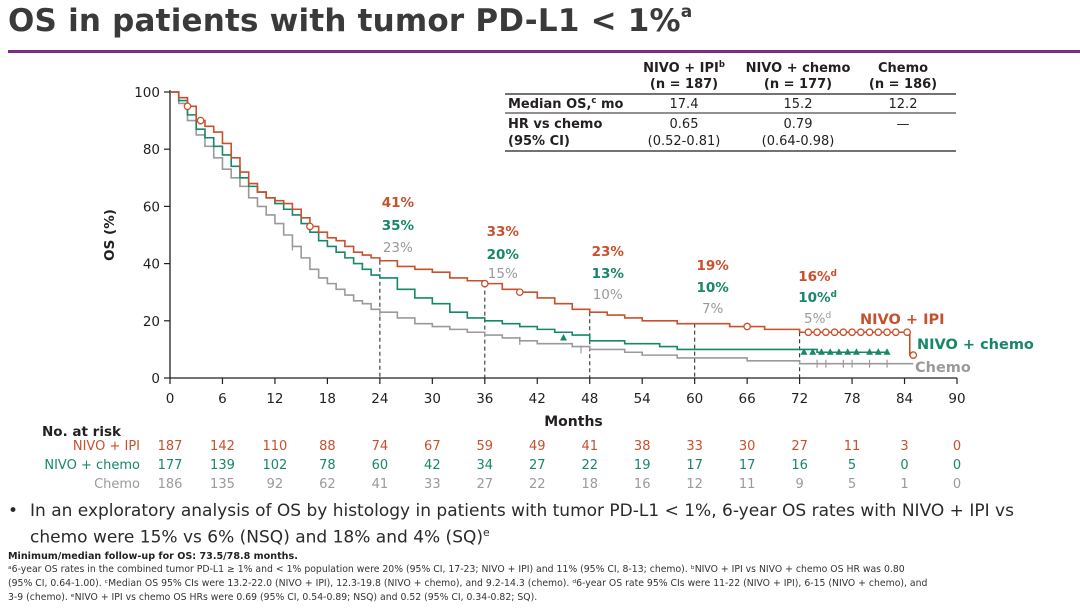 The height and width of the screenshot is (615, 1080). Describe the element at coordinates (222, 465) in the screenshot. I see `at-risk-value: 139` at that location.